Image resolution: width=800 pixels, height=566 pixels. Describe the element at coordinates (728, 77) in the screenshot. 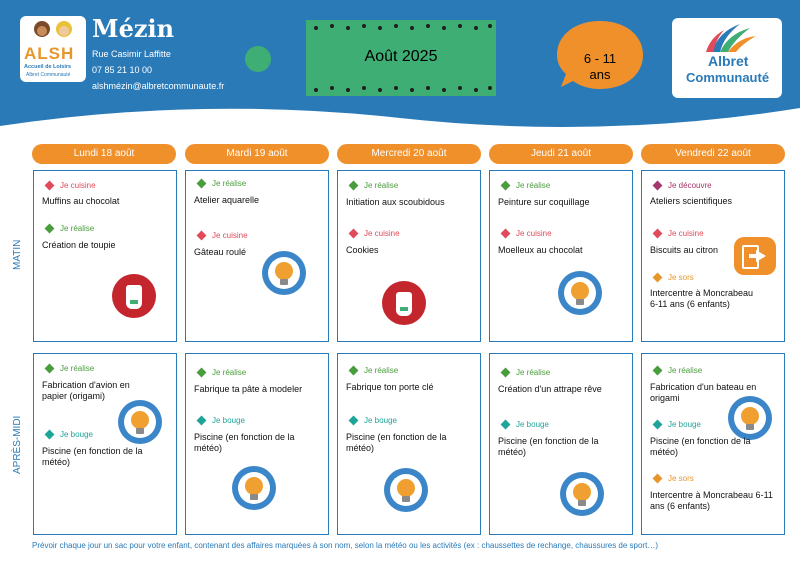

I see `albret-logo-line2: Communauté` at that location.